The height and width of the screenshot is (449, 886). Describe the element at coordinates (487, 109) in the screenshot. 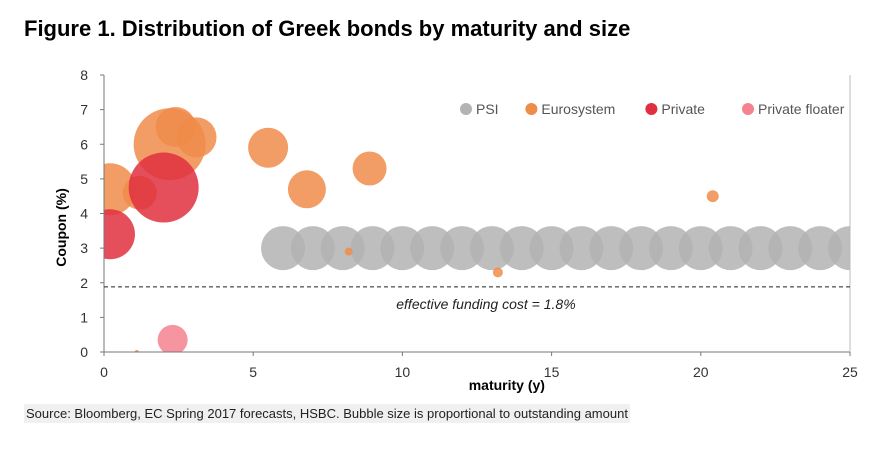

I see `legend-label-psi: PSI` at that location.